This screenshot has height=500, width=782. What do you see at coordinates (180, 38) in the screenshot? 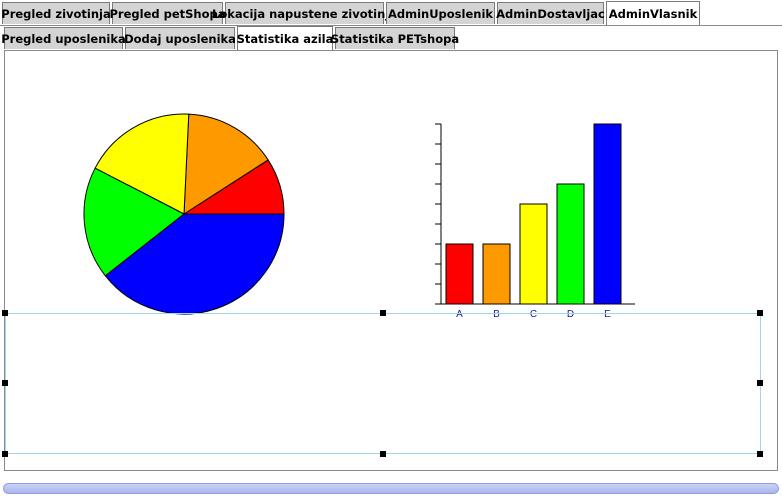
I see `tab-dodaj-uposlenika: Dodaj uposlenika` at bounding box center [180, 38].